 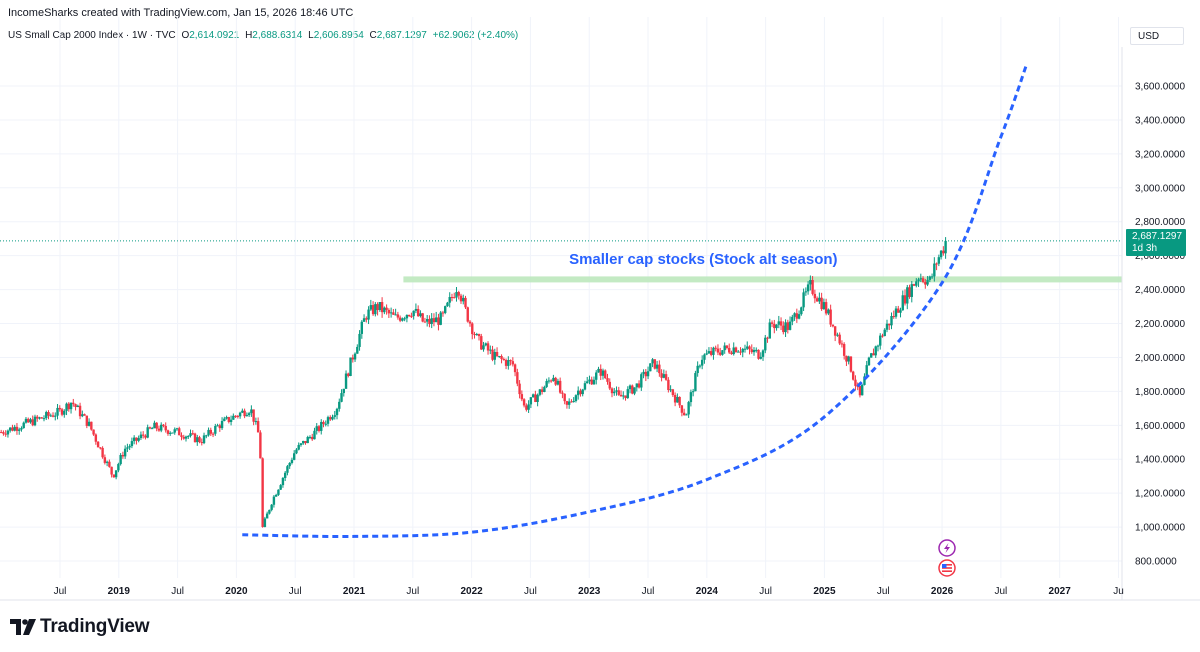 What do you see at coordinates (1160, 256) in the screenshot?
I see `y-tick-label: 2,600.0000` at bounding box center [1160, 256].